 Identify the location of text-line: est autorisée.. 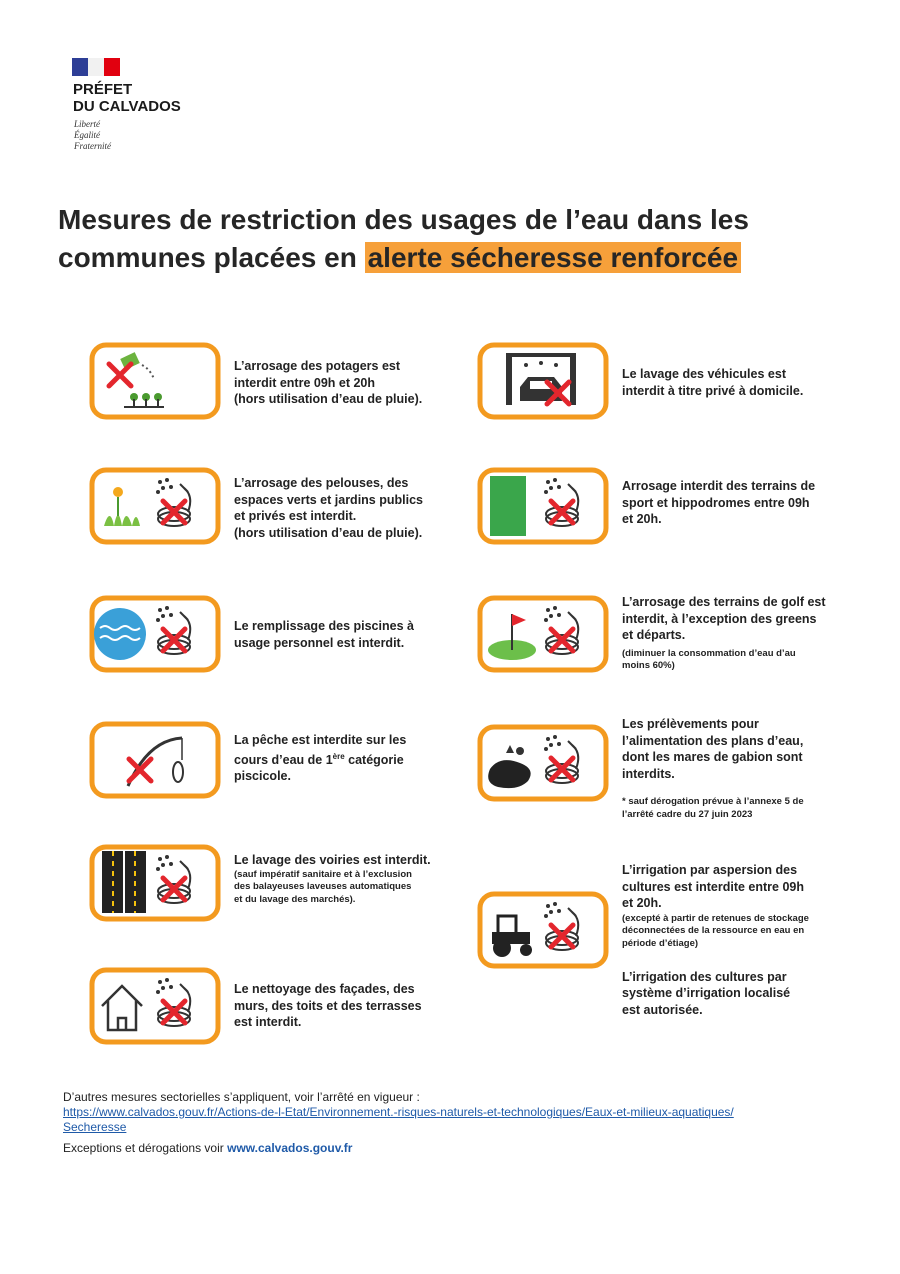
(662, 1009).